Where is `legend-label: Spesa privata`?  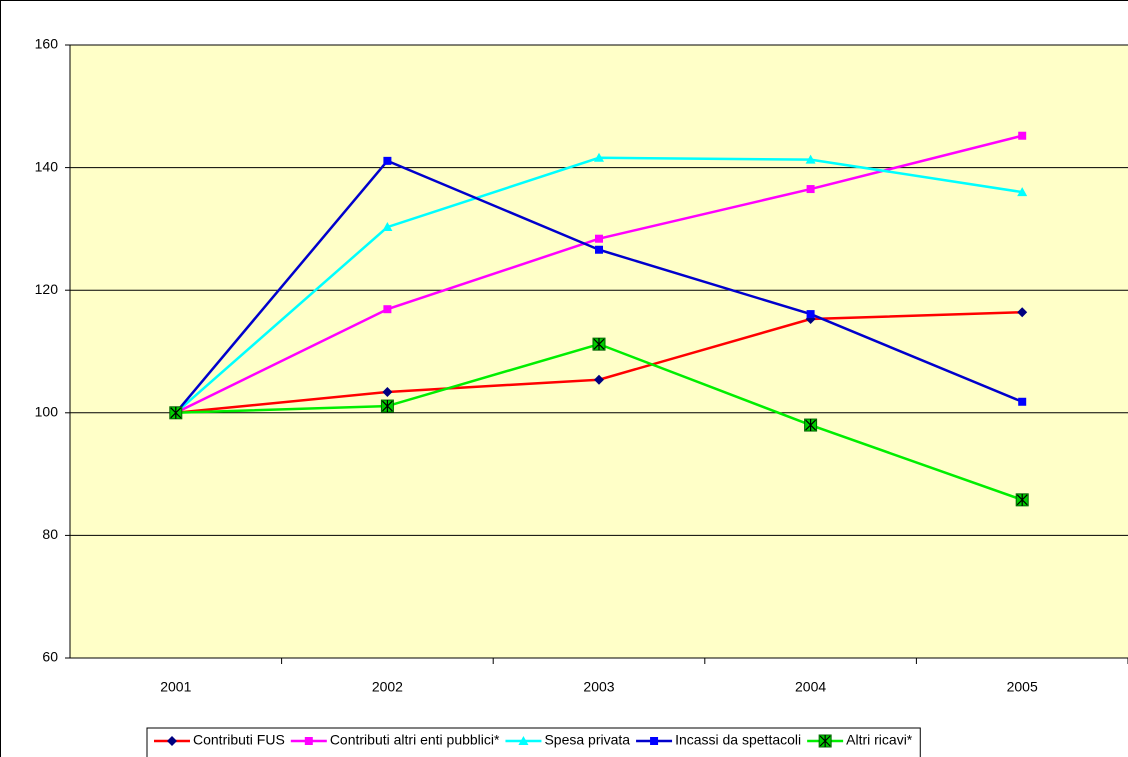 legend-label: Spesa privata is located at coordinates (587, 740).